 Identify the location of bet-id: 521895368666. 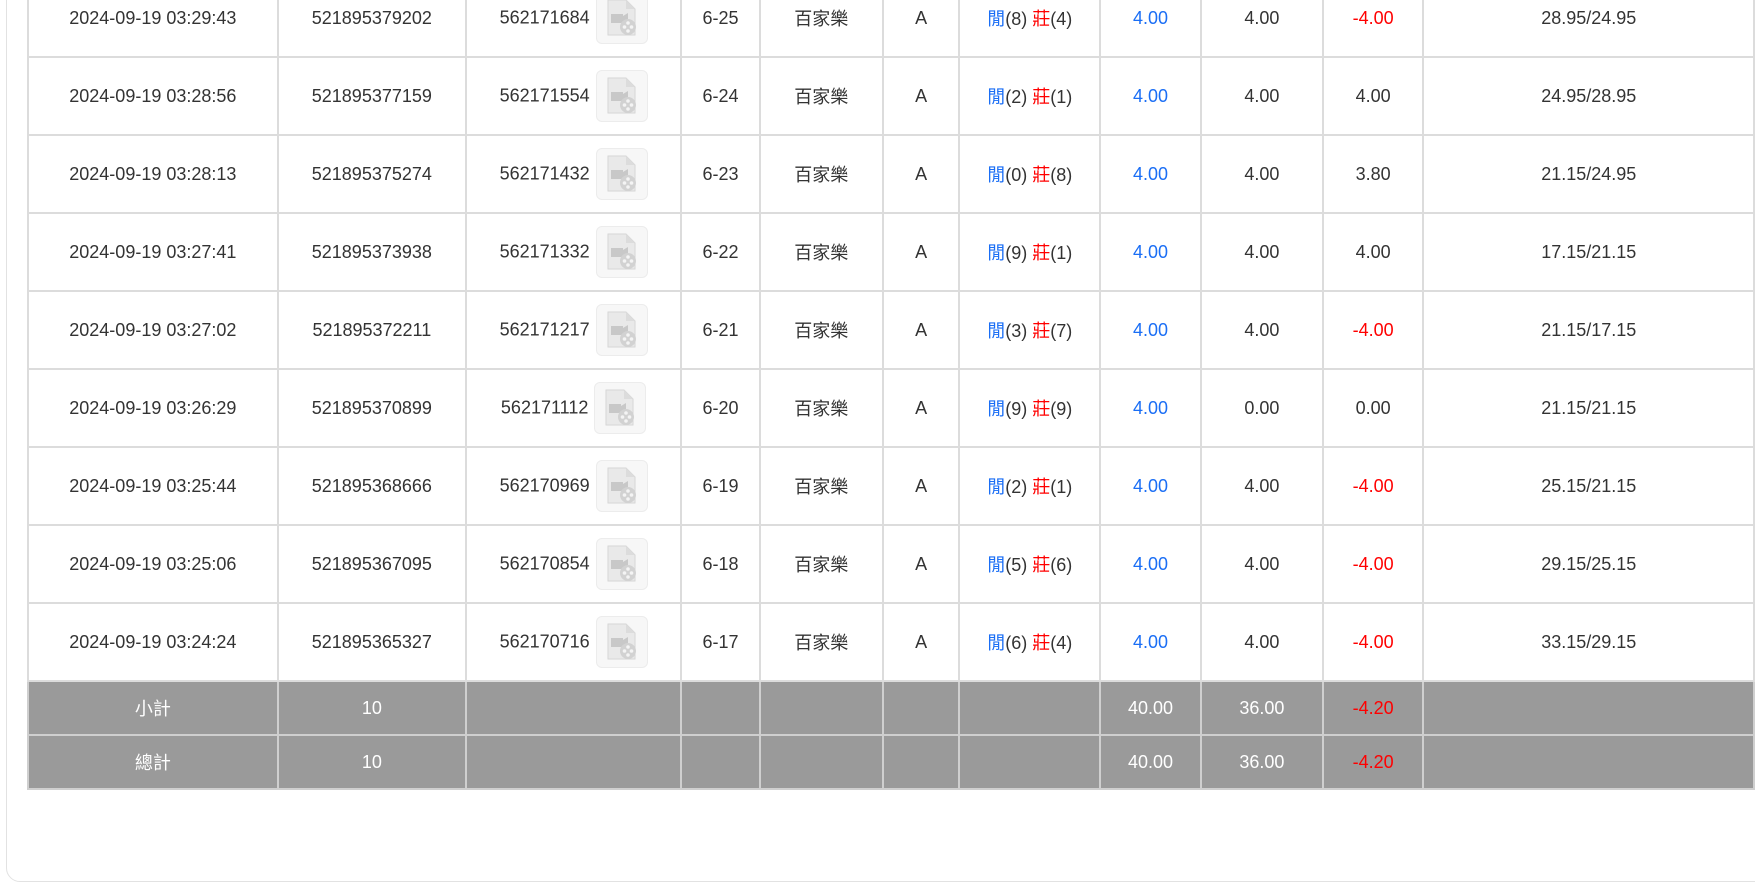
(371, 486).